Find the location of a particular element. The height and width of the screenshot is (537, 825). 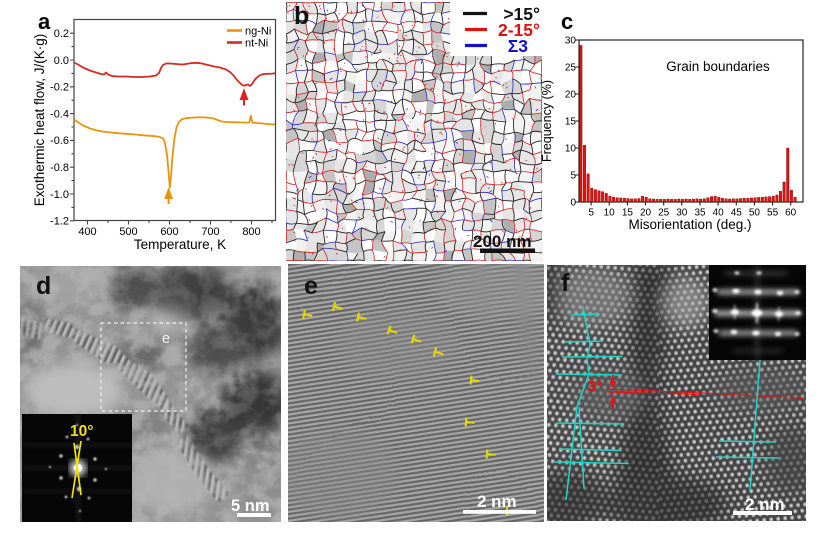

svg-text: 0.0 is located at coordinates (61, 61).